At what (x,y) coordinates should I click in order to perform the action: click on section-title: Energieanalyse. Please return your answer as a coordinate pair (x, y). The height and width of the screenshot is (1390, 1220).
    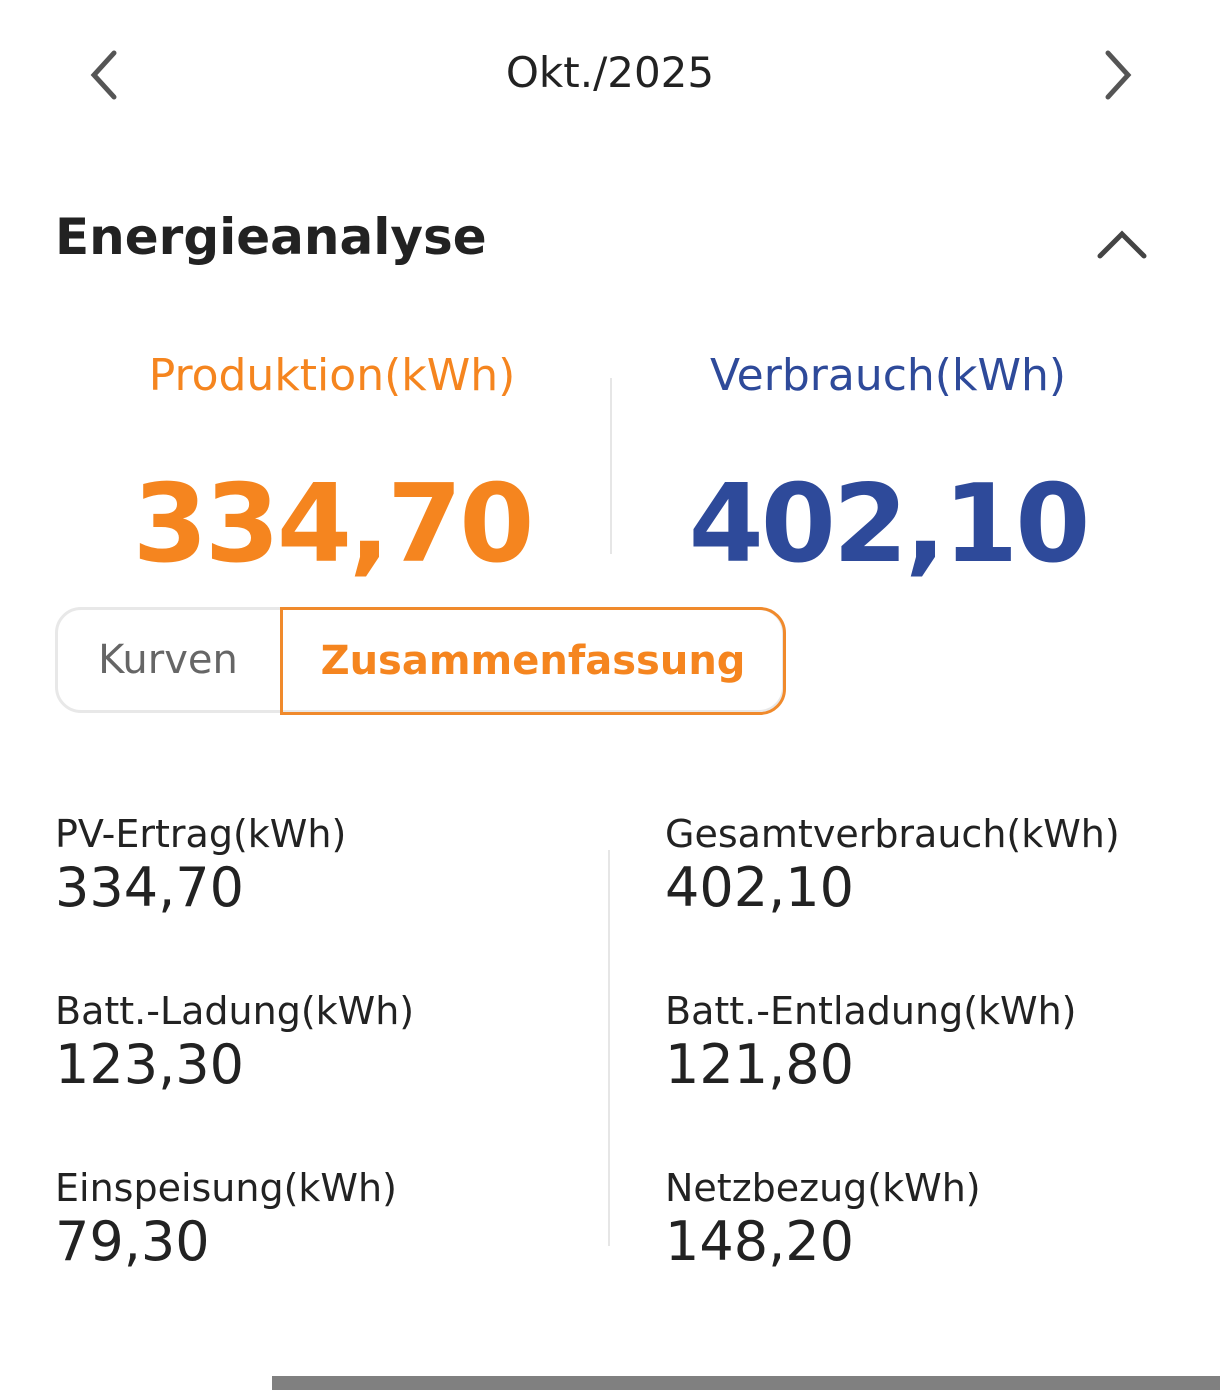
    Looking at the image, I should click on (271, 237).